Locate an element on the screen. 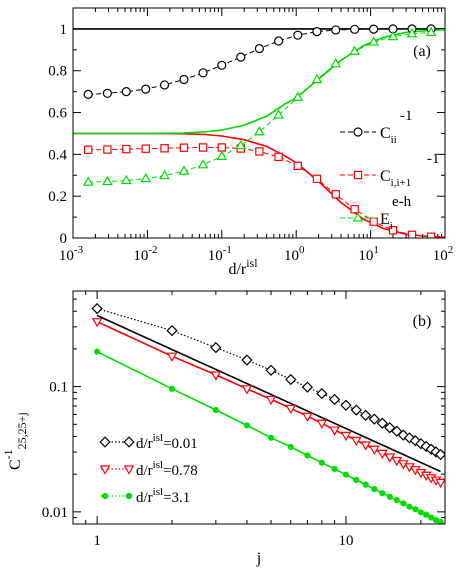  legend-label: d/risl=0.78 is located at coordinates (167, 469).